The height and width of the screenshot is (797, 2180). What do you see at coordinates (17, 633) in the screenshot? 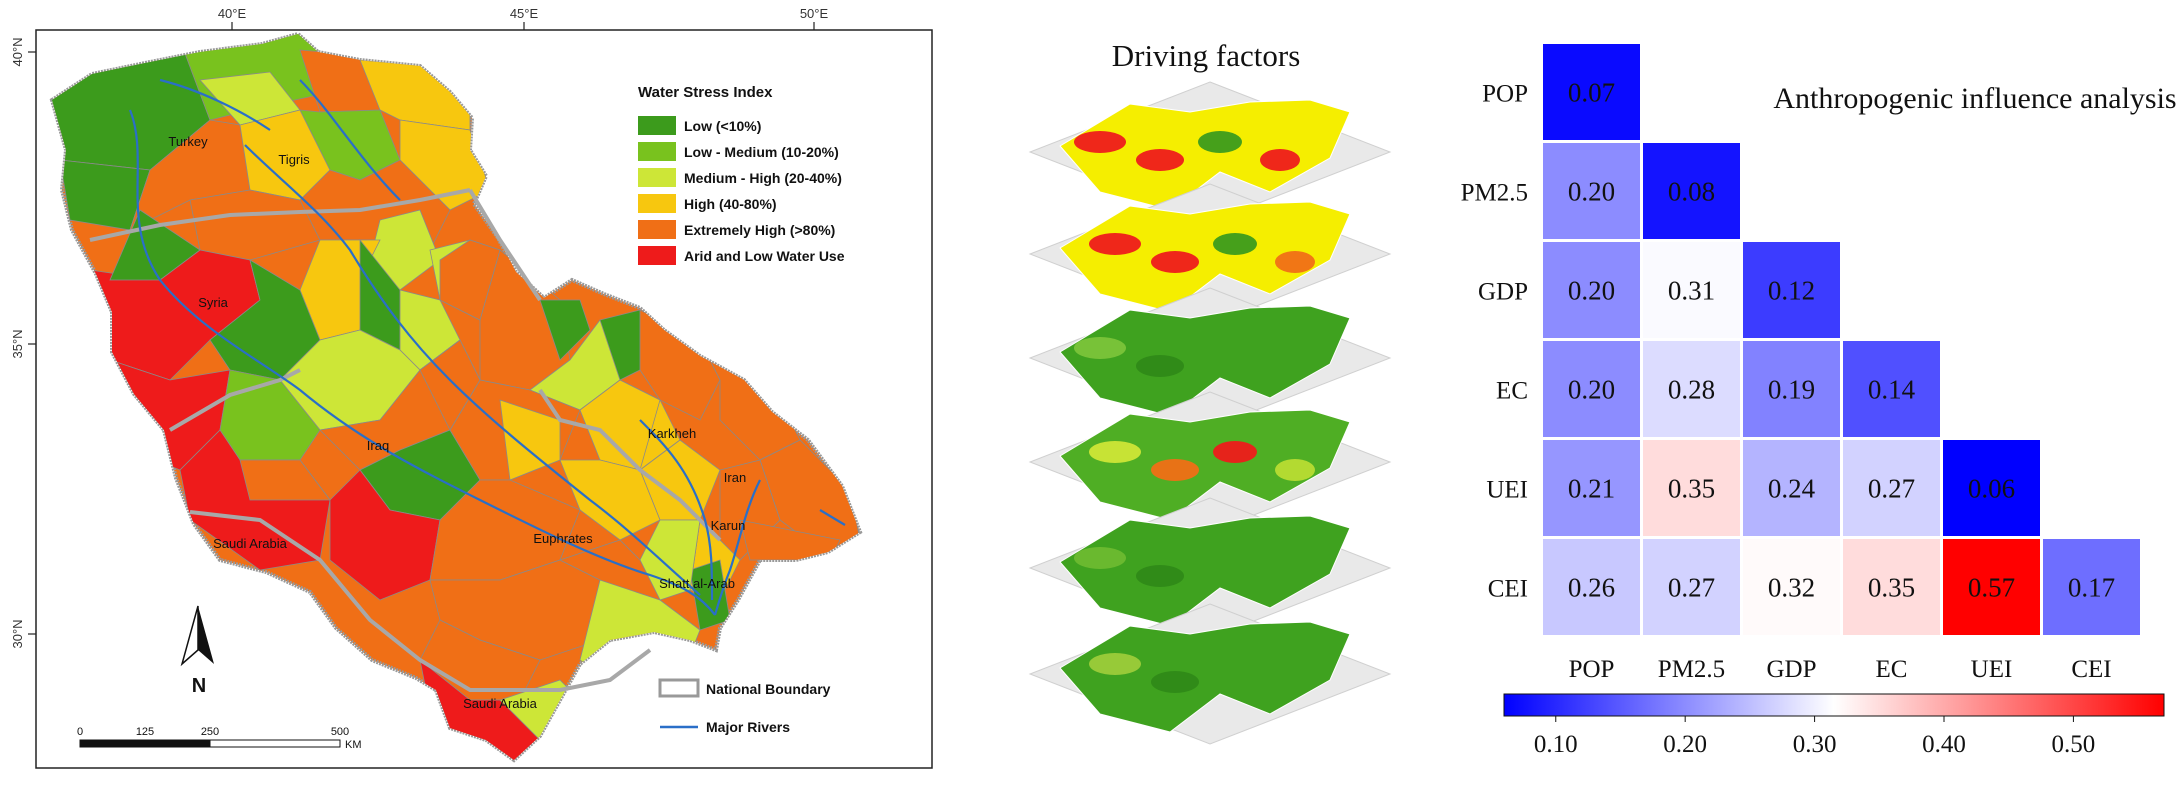
I see `lat-tick-30: 30°N` at bounding box center [17, 633].